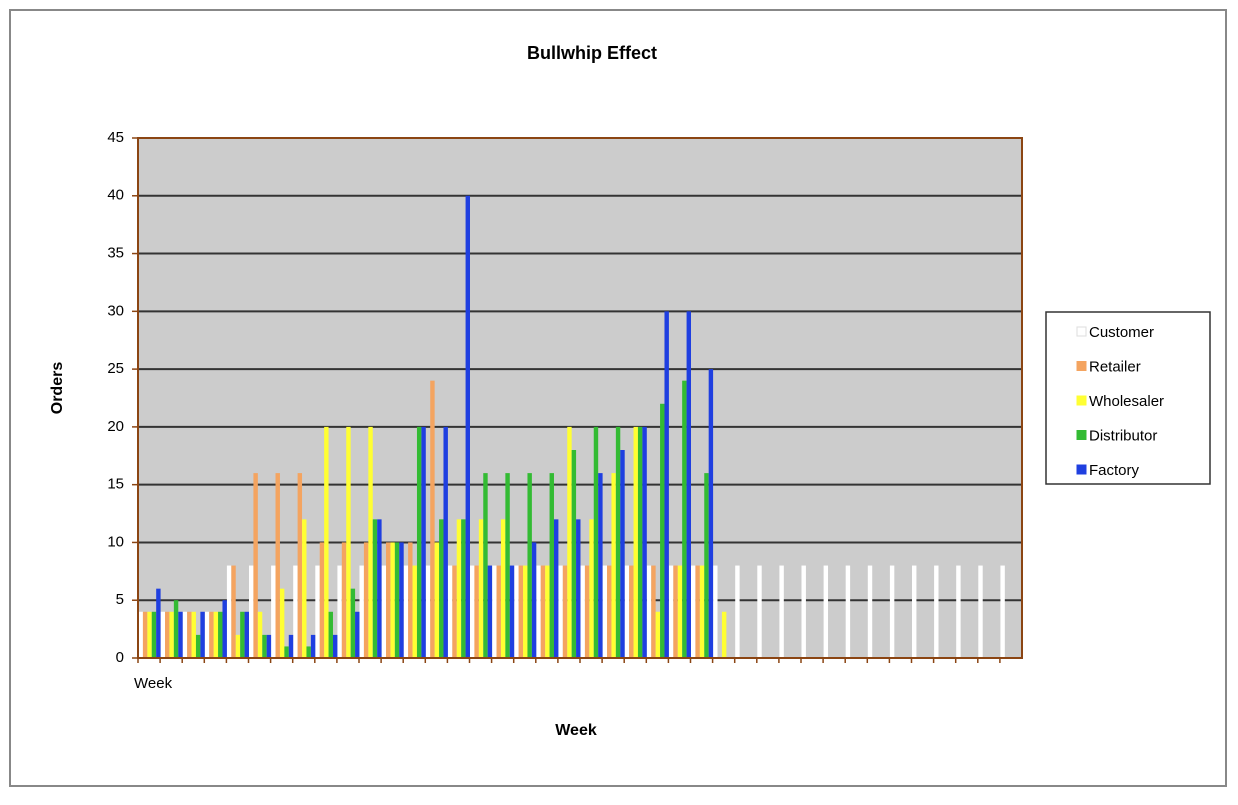 The height and width of the screenshot is (805, 1238). Describe the element at coordinates (115, 426) in the screenshot. I see `y-tick-label: 20` at that location.